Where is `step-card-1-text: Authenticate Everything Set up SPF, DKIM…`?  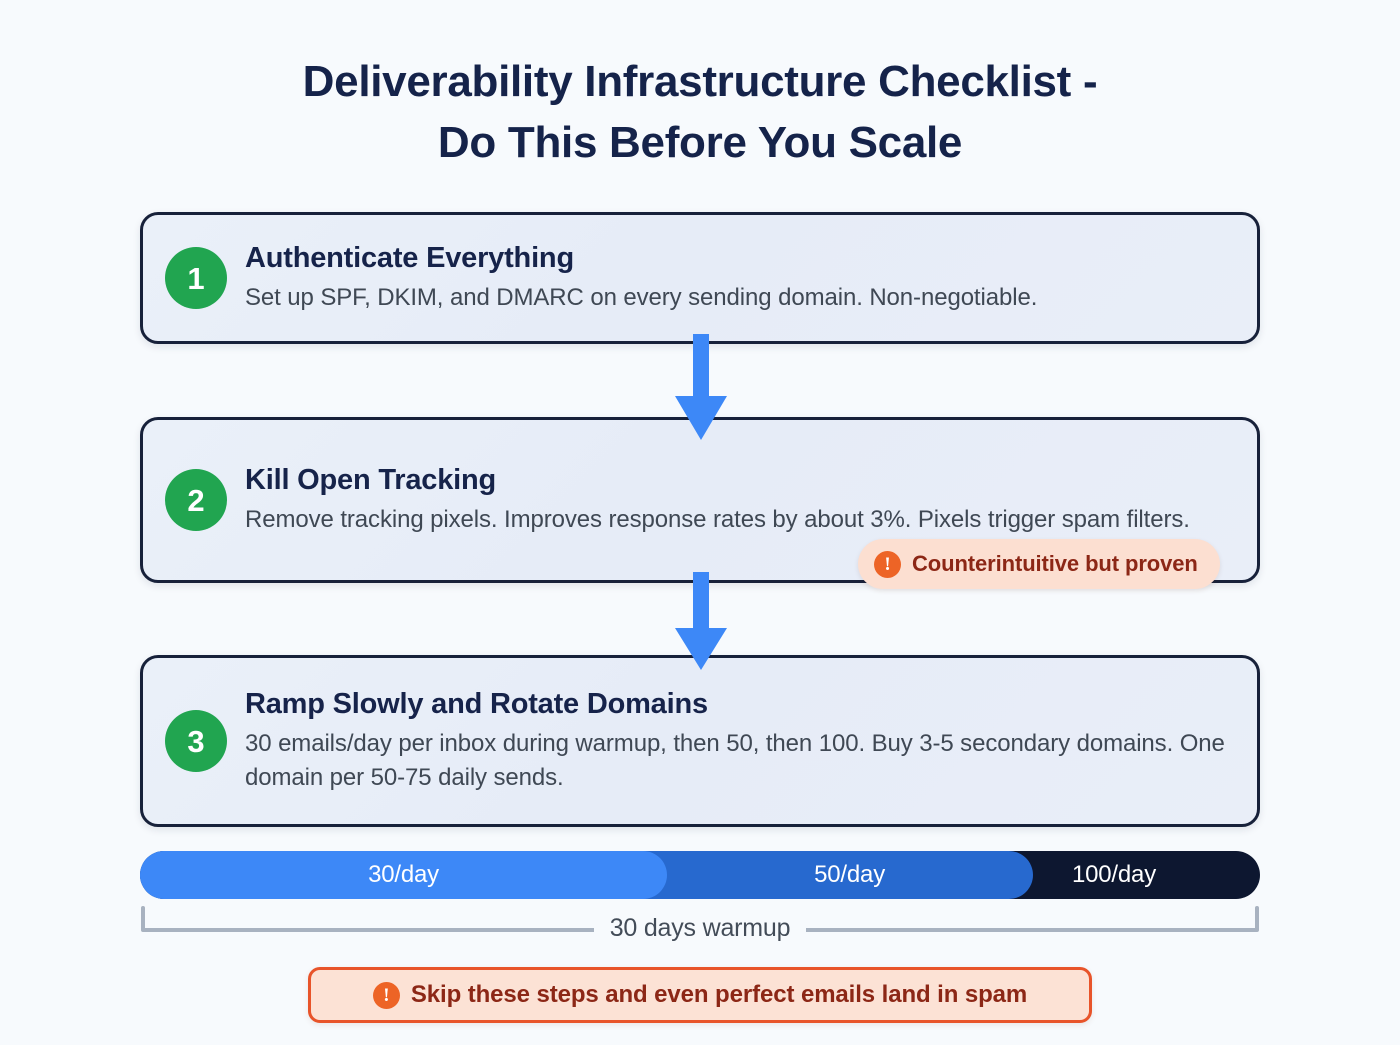
step-card-1-text: Authenticate Everything Set up SPF, DKIM… is located at coordinates (738, 278).